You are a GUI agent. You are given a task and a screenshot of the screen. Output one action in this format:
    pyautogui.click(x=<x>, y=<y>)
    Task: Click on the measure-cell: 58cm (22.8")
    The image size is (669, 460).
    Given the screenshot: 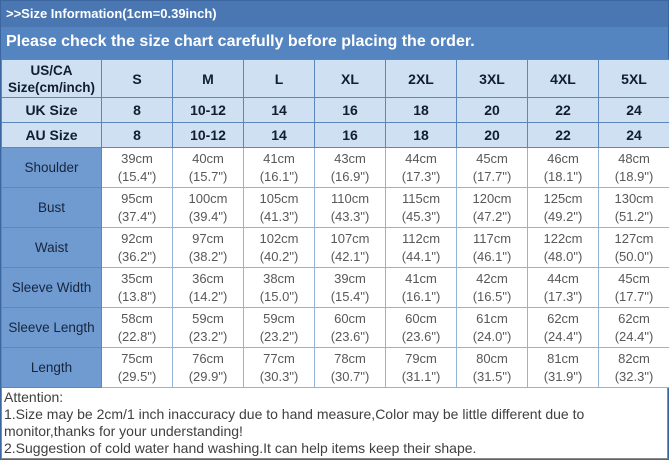 What is the action you would take?
    pyautogui.click(x=137, y=327)
    